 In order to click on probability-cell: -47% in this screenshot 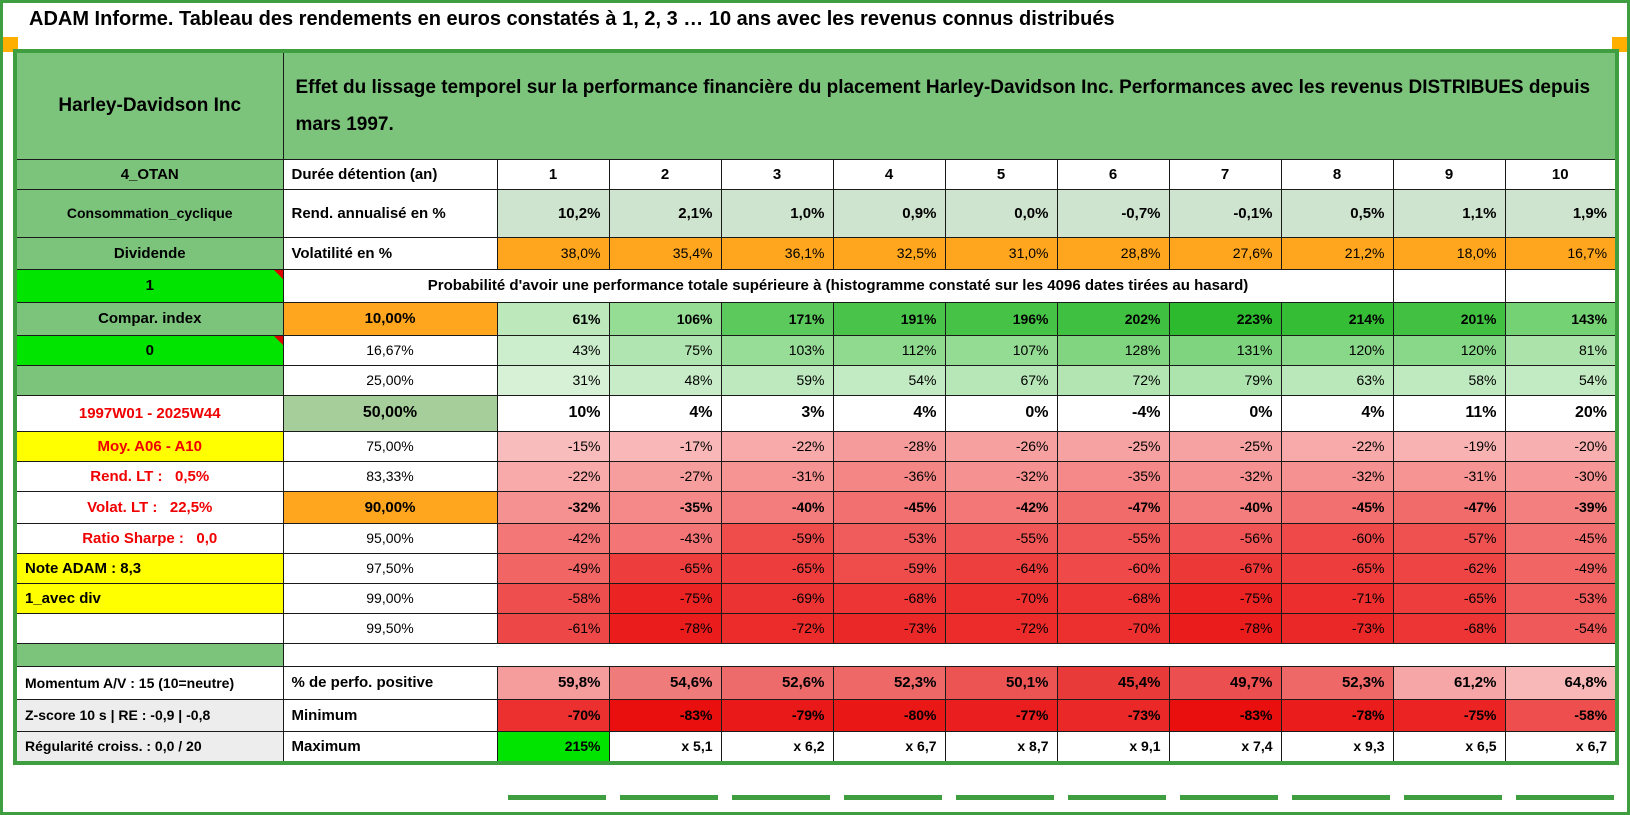, I will do `click(1113, 507)`.